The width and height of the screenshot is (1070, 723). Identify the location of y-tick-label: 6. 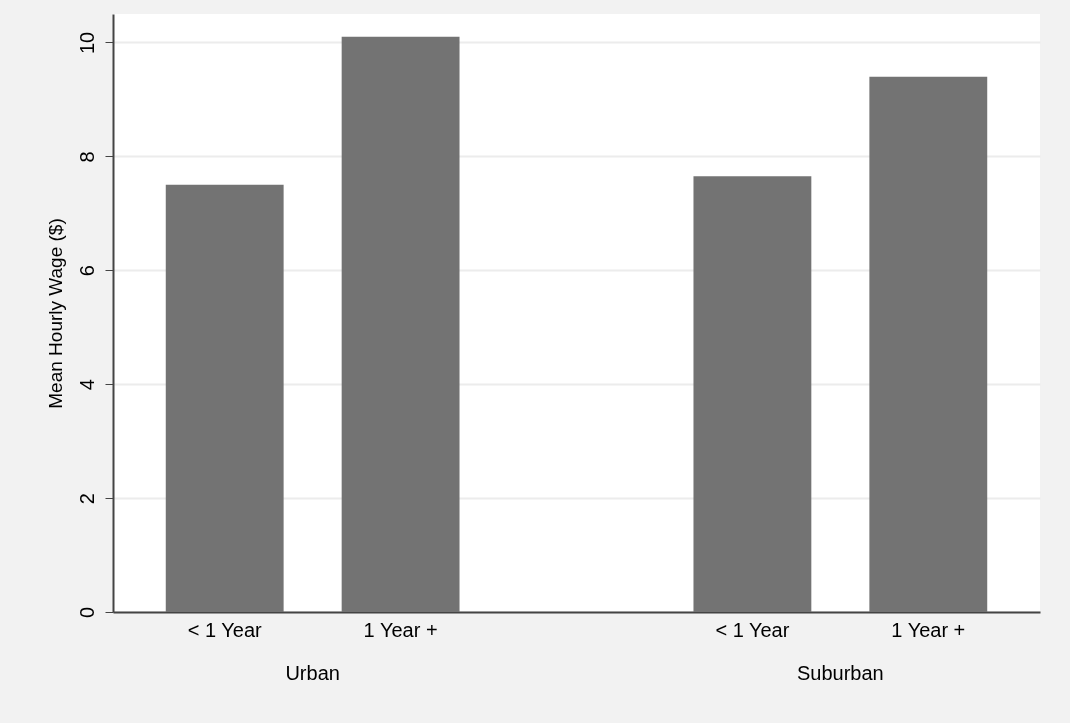
(86, 271).